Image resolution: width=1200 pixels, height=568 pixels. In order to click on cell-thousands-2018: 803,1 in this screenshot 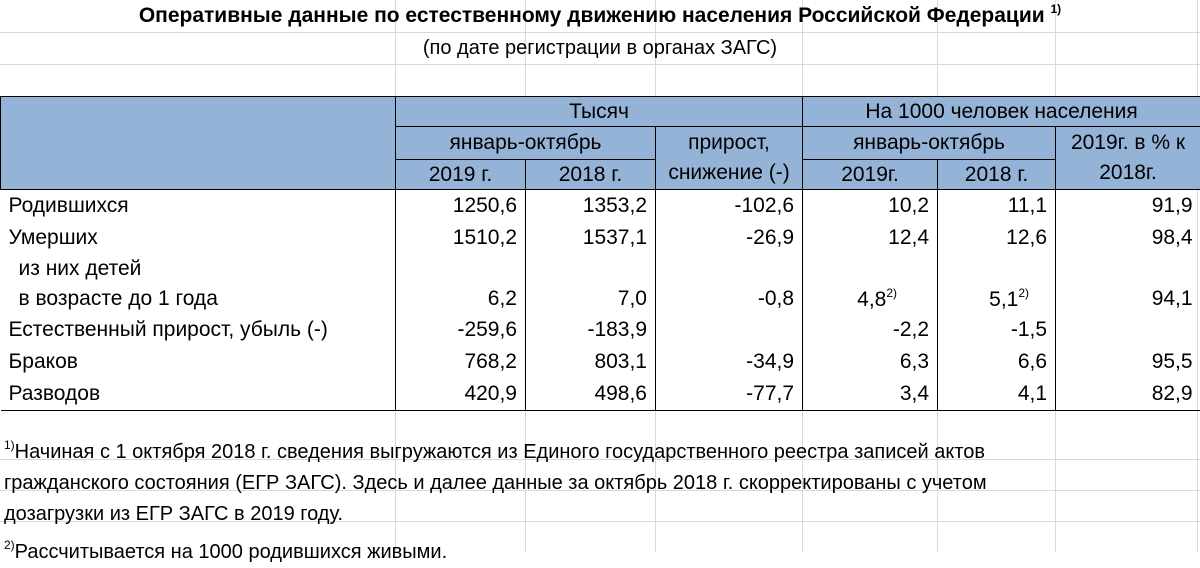, I will do `click(591, 362)`.